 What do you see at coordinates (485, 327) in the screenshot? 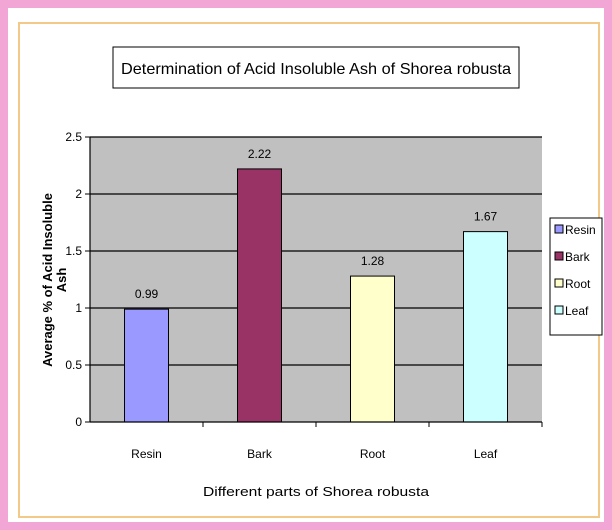
I see `bar-leaf` at bounding box center [485, 327].